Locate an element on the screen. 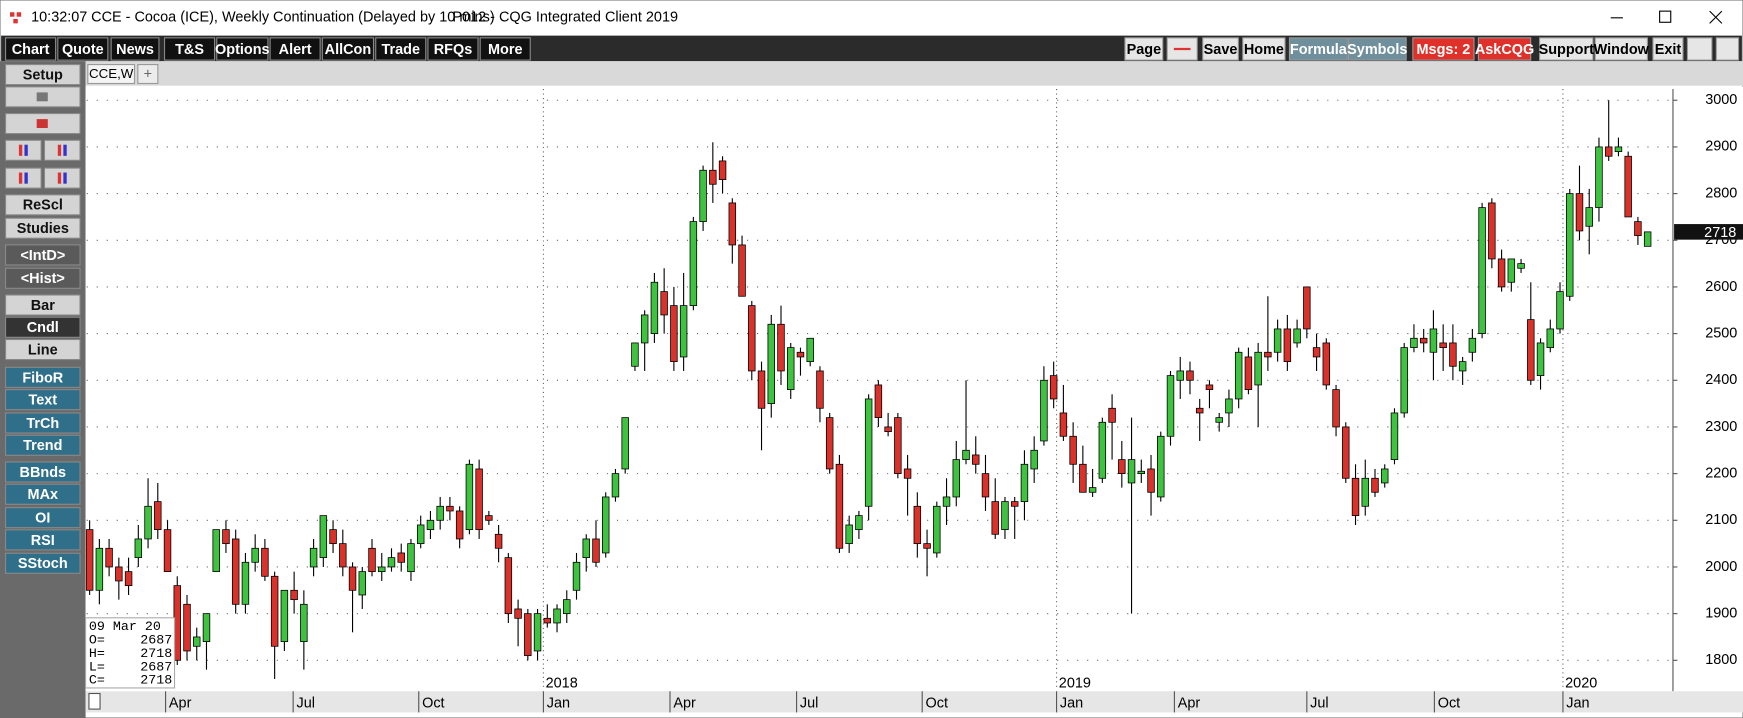 Image resolution: width=1743 pixels, height=718 pixels. button-label: Text is located at coordinates (42, 401).